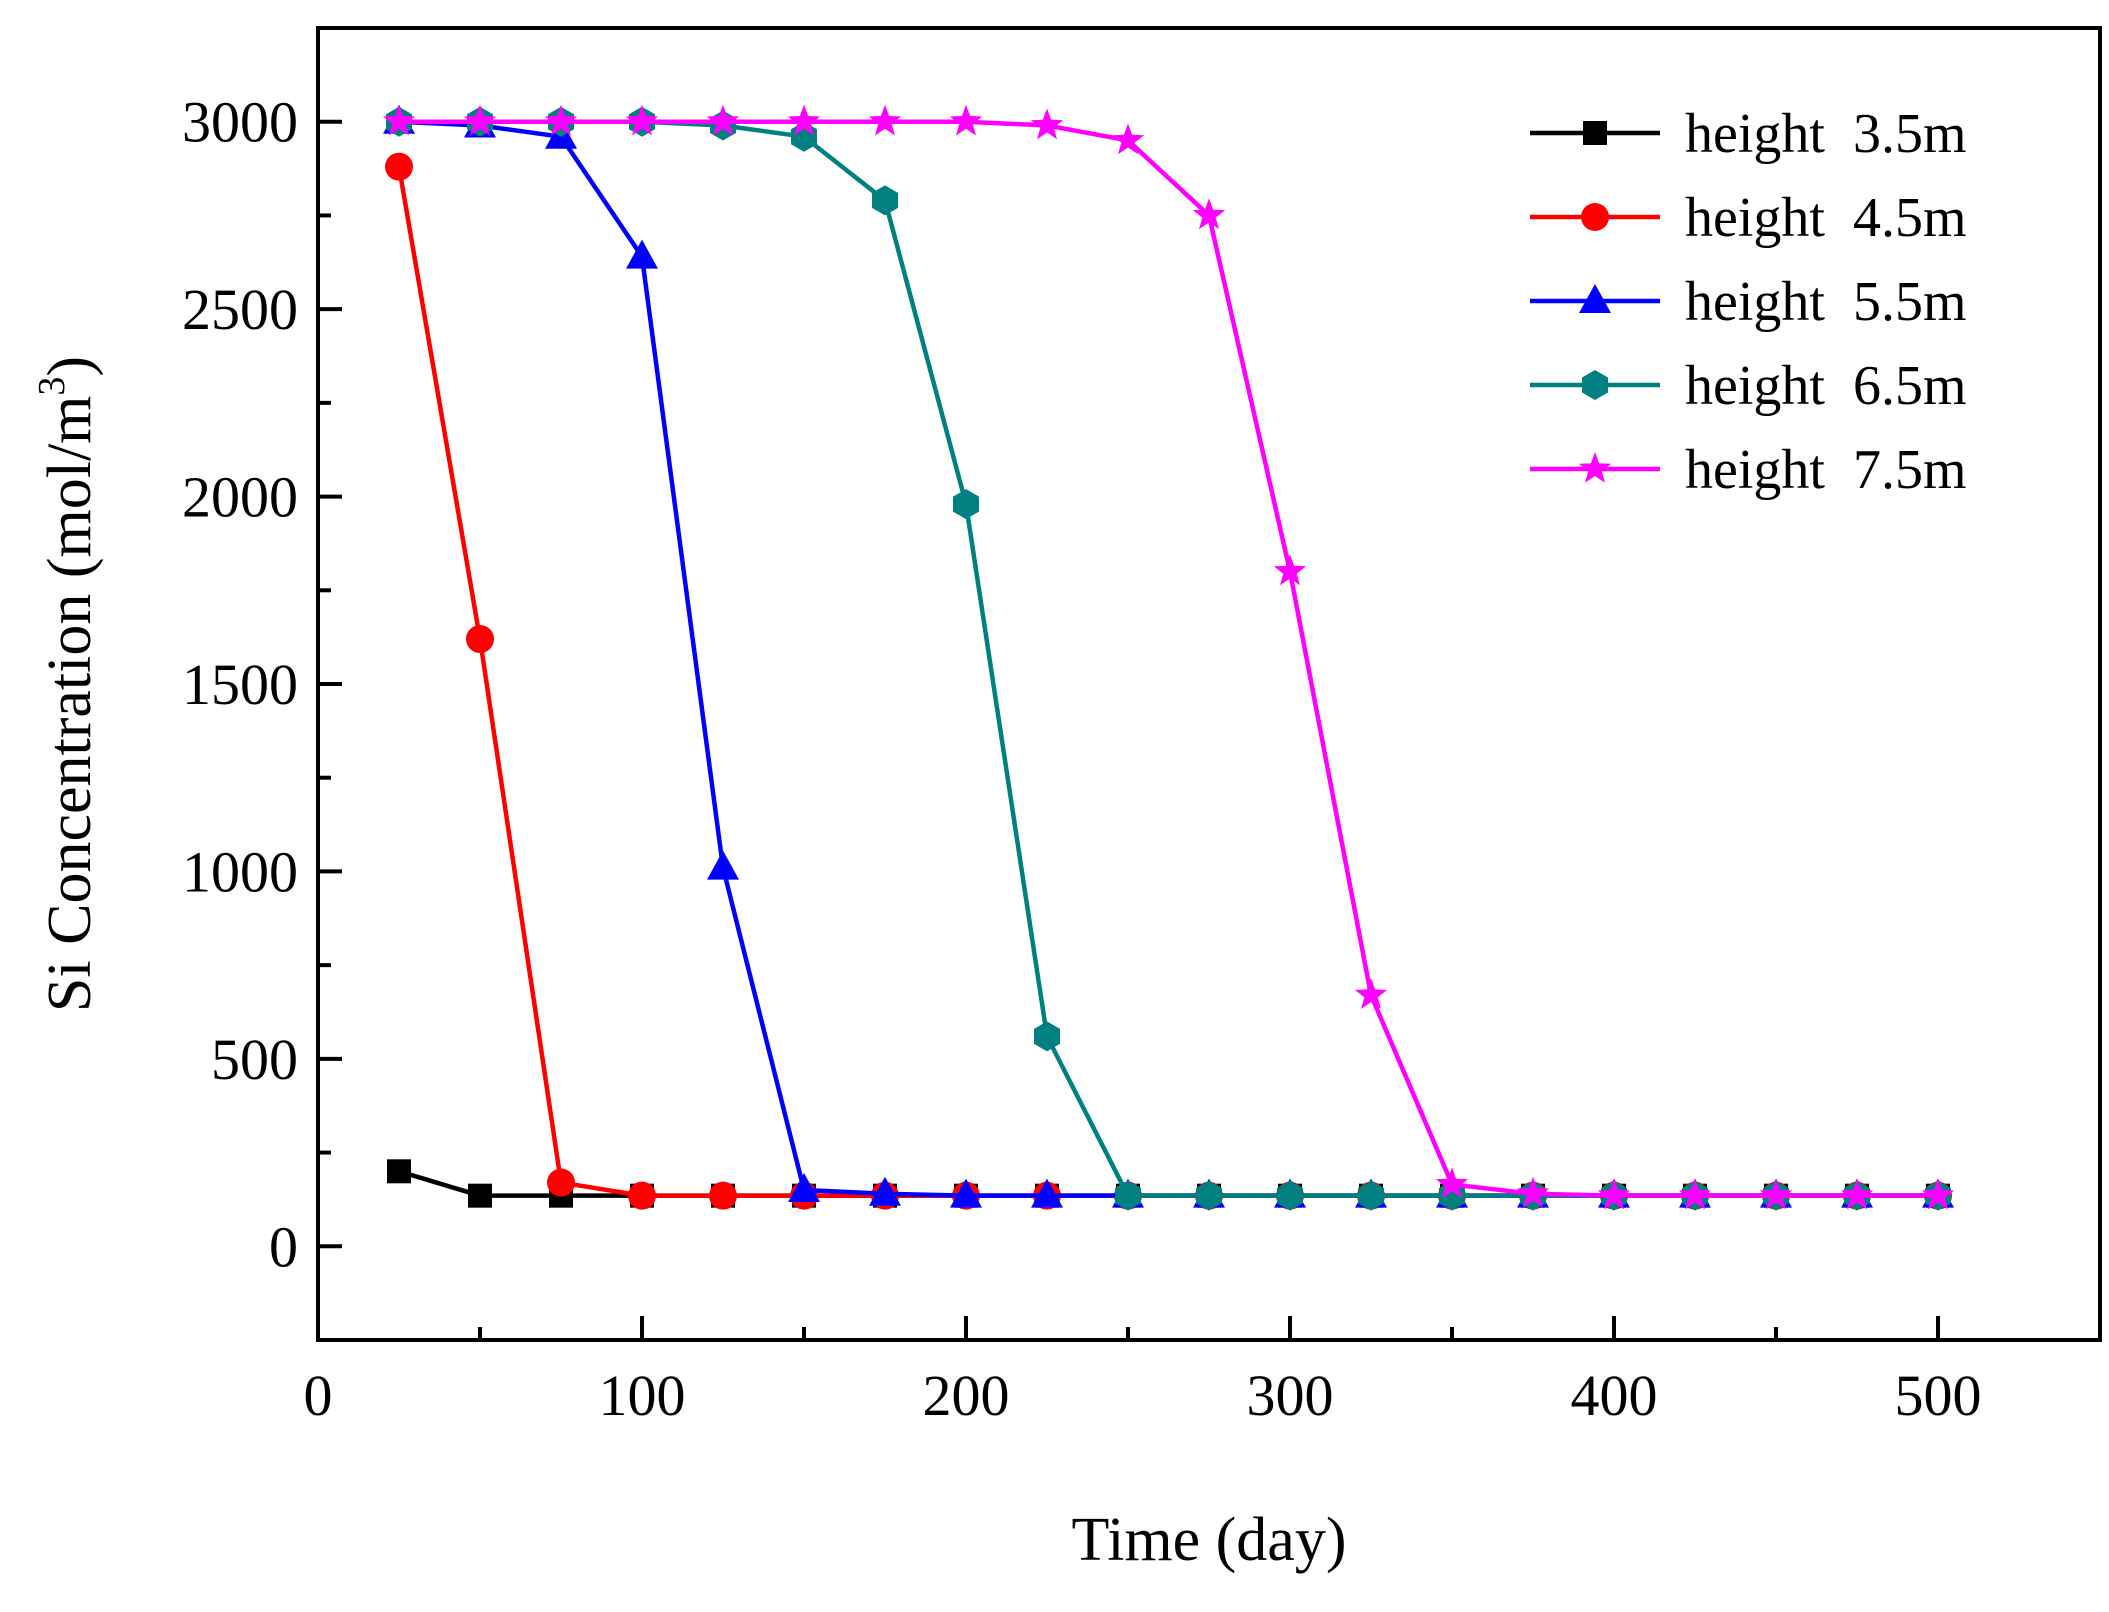 The height and width of the screenshot is (1612, 2109). I want to click on x-tick-label: 400, so click(1614, 1395).